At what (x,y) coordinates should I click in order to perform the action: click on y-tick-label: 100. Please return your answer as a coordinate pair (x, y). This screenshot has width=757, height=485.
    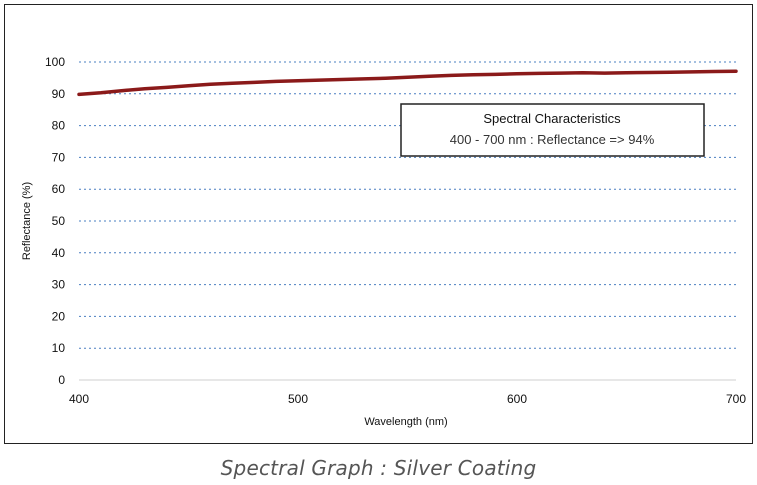
    Looking at the image, I should click on (55, 62).